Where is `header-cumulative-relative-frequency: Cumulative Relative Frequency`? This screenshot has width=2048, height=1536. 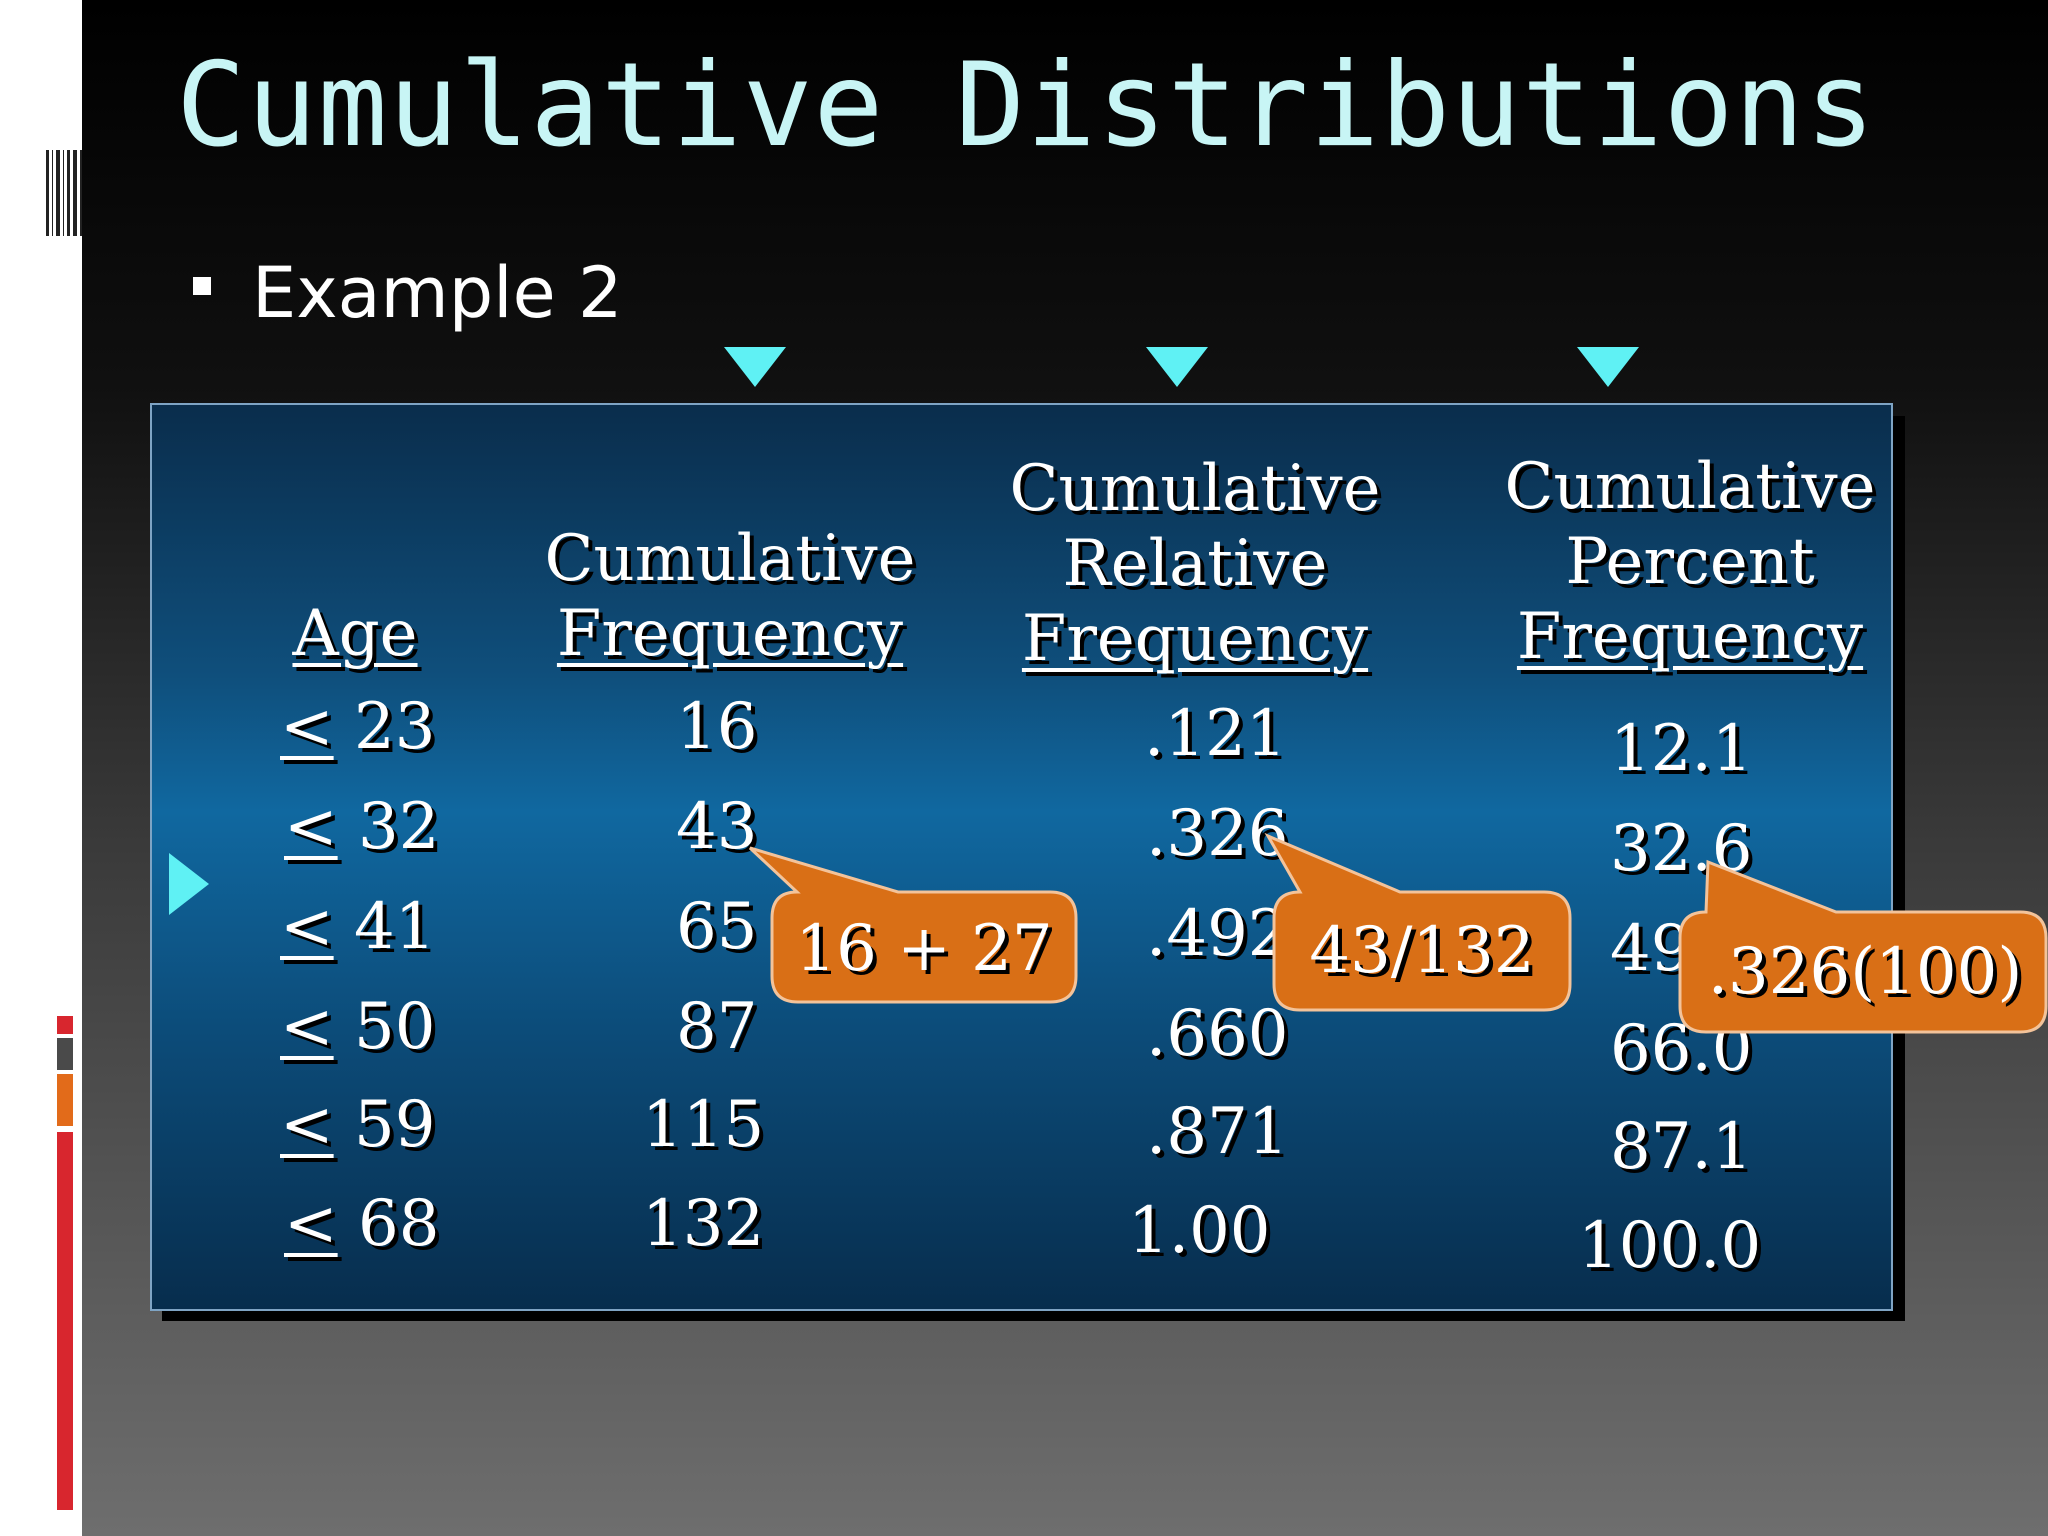 header-cumulative-relative-frequency: Cumulative Relative Frequency is located at coordinates (1195, 564).